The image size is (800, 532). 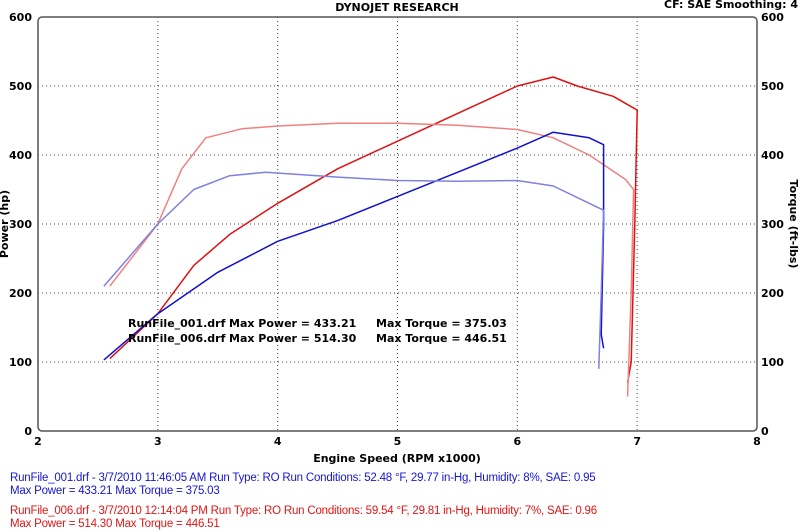 I want to click on x-tick-label: 7, so click(x=637, y=441).